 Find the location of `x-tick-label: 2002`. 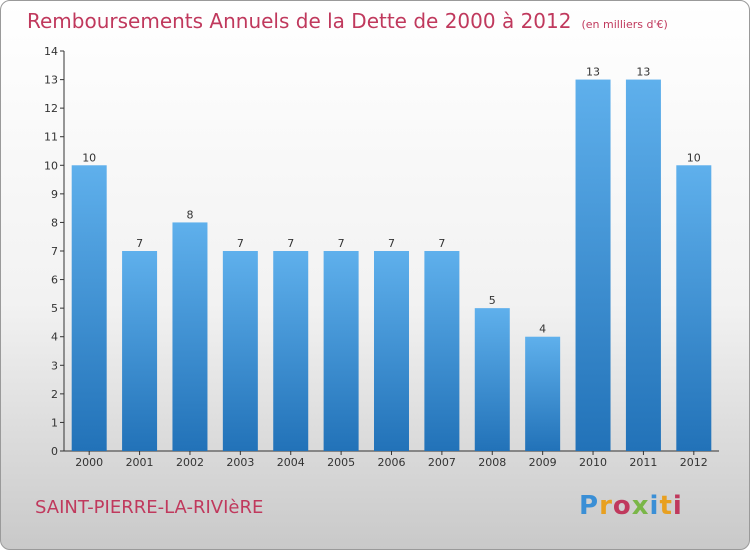

x-tick-label: 2002 is located at coordinates (190, 462).